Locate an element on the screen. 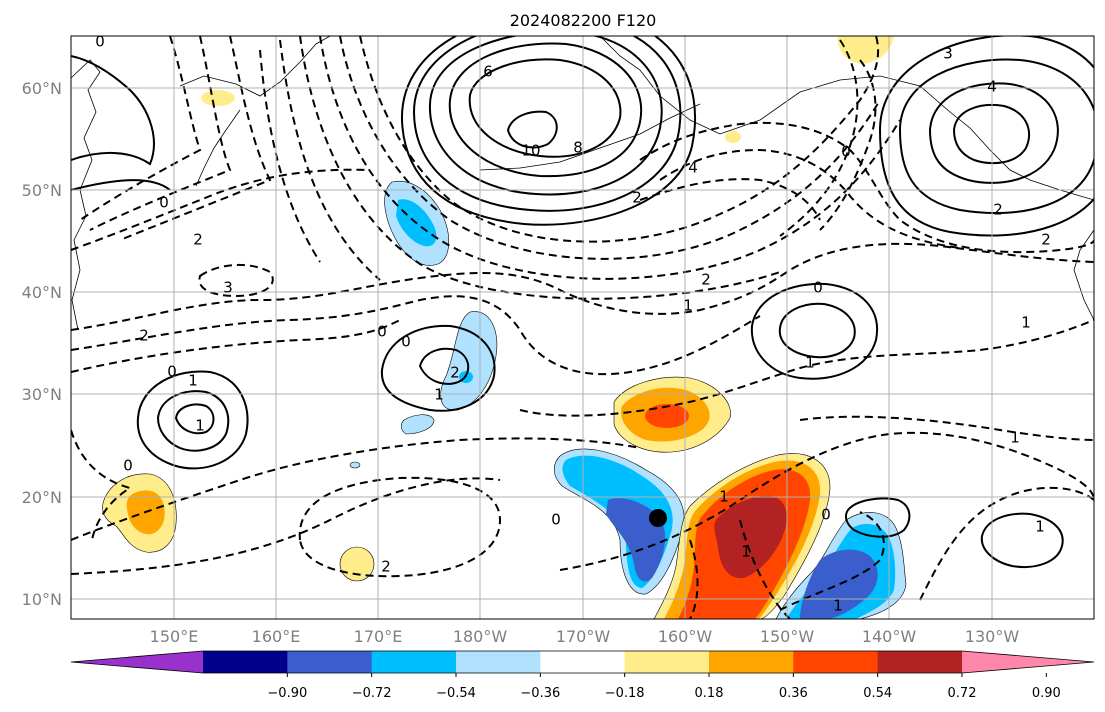 Image resolution: width=1105 pixels, height=712 pixels. lat-label: 40°N is located at coordinates (42, 292).